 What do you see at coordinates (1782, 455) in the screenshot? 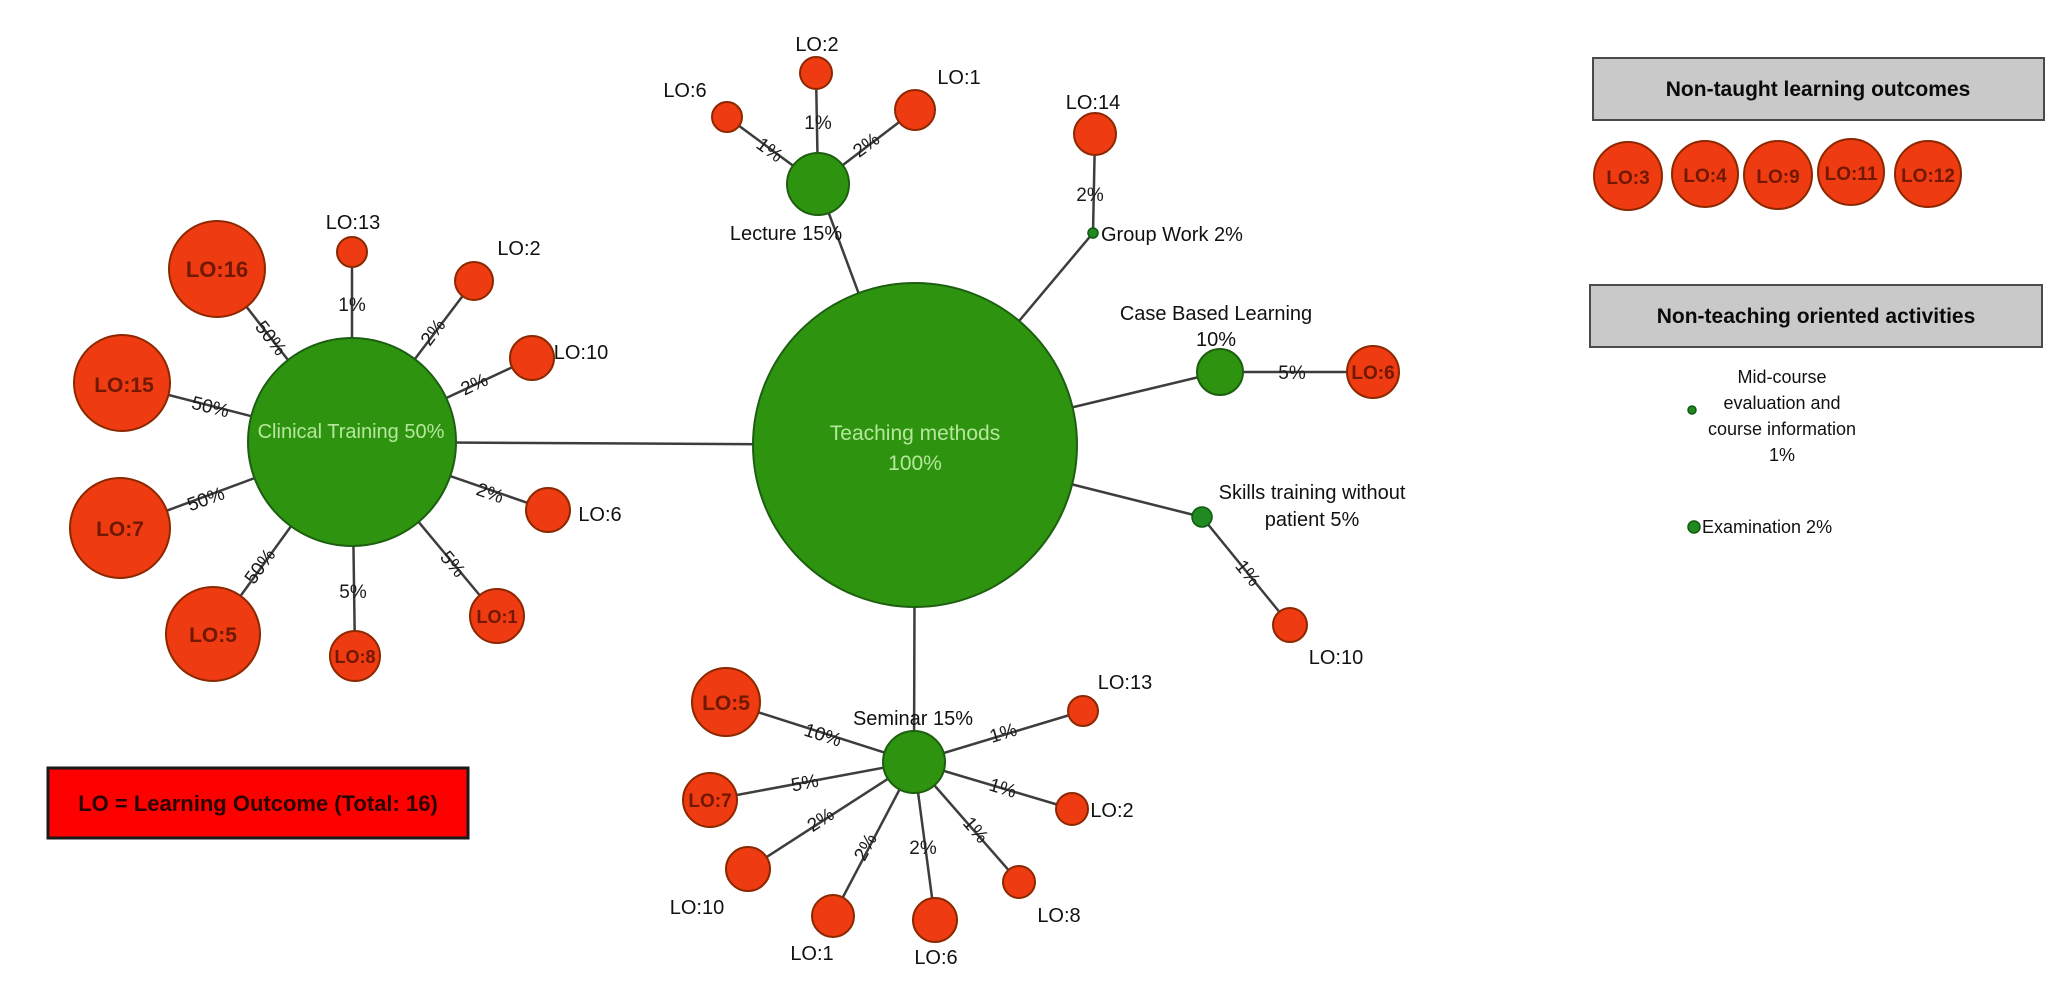
I see `midcourse-label-line4: 1%` at bounding box center [1782, 455].